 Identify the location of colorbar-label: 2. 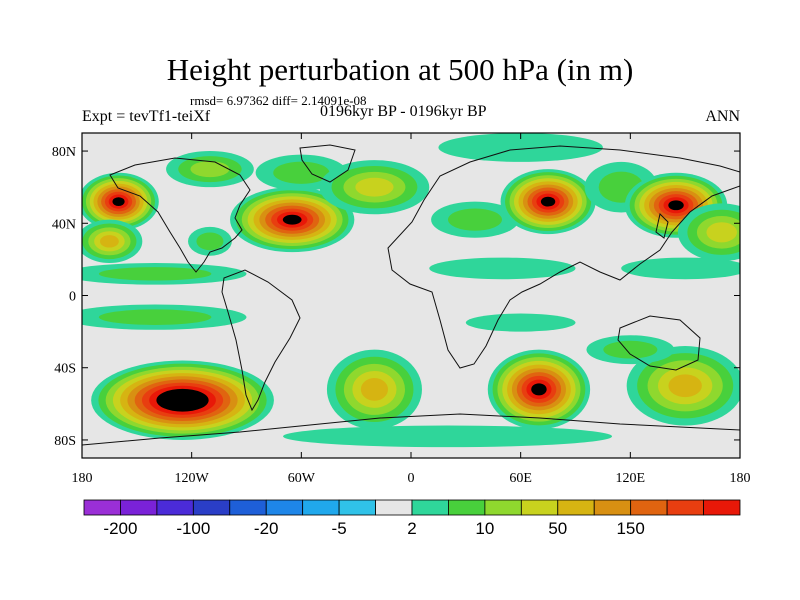
(411, 528).